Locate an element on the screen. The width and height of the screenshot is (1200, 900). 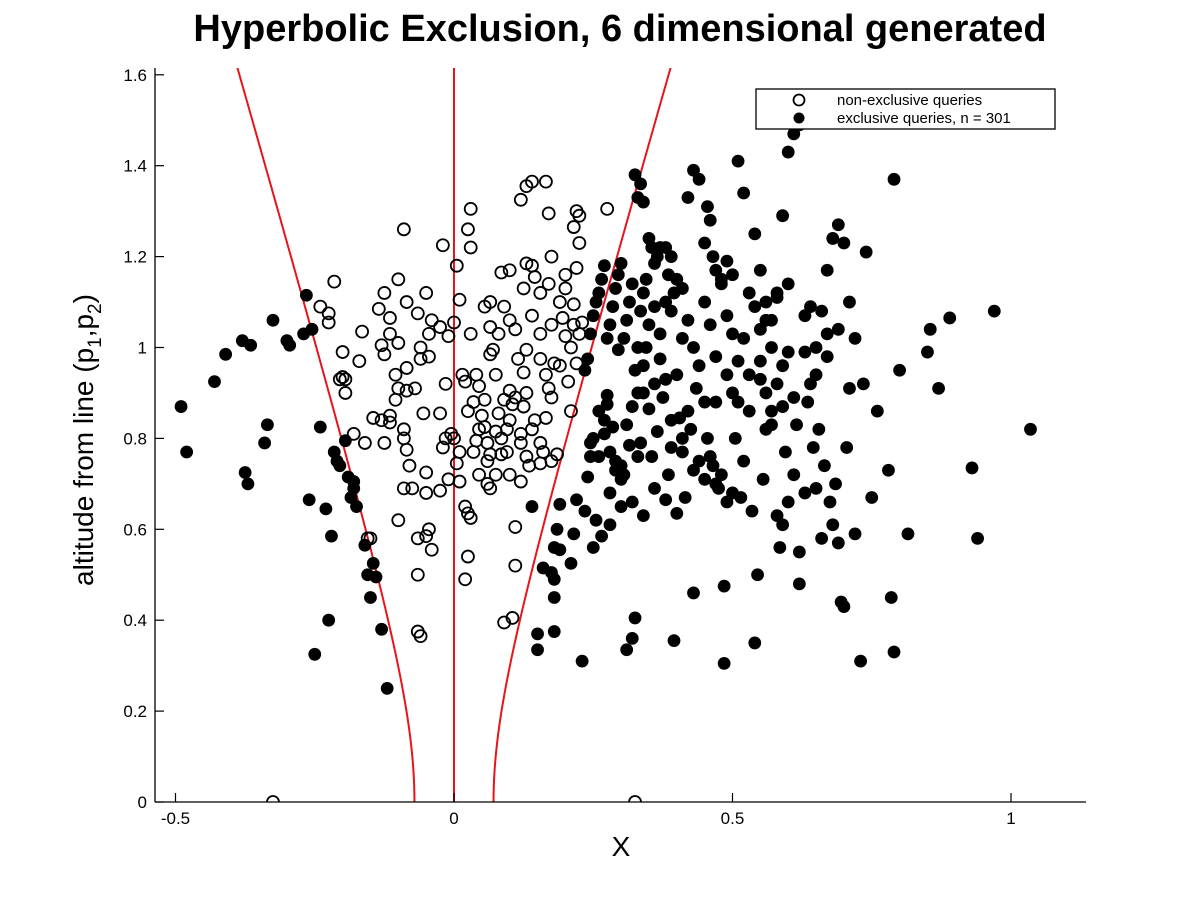
x-tick-label: 1 is located at coordinates (1010, 818).